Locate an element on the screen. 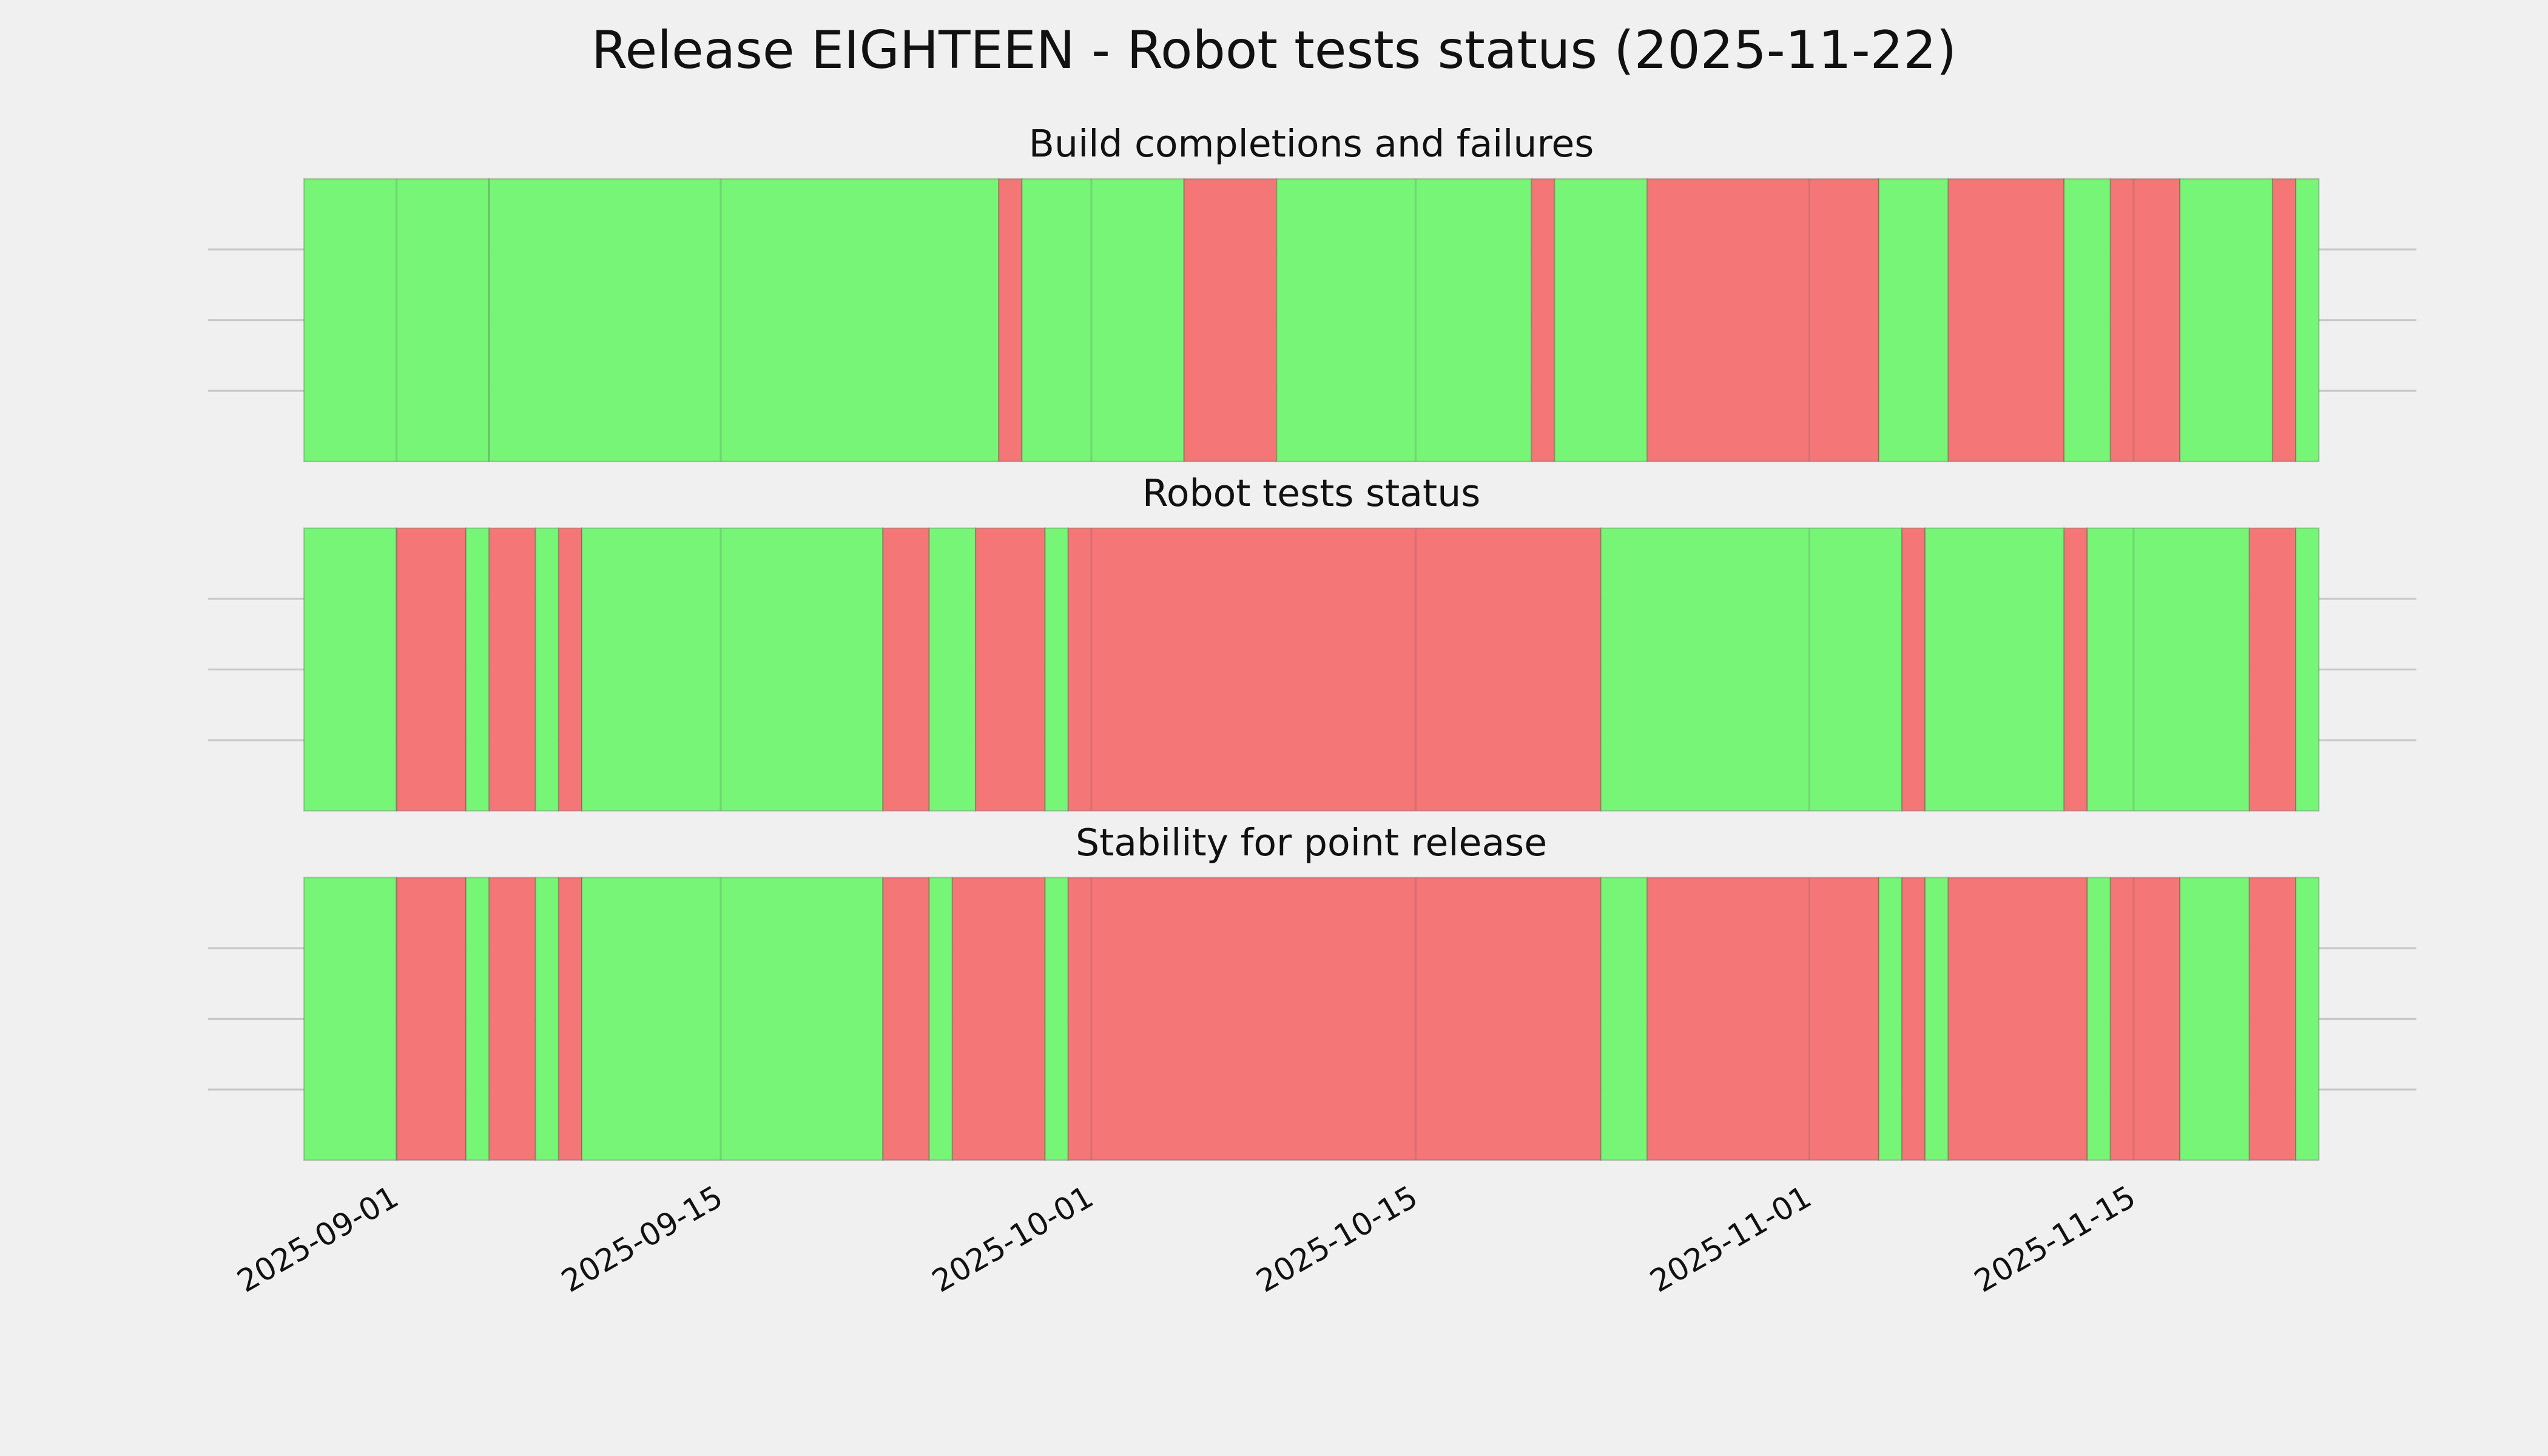 This screenshot has height=1456, width=2548. panel-title: Build completions and failures is located at coordinates (1311, 144).